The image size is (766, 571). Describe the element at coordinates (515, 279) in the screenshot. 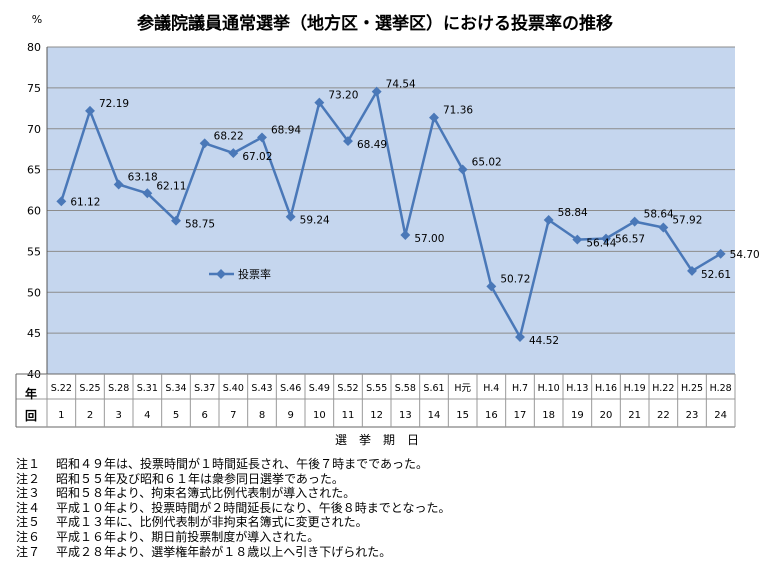

I see `data-label: 50.72` at that location.